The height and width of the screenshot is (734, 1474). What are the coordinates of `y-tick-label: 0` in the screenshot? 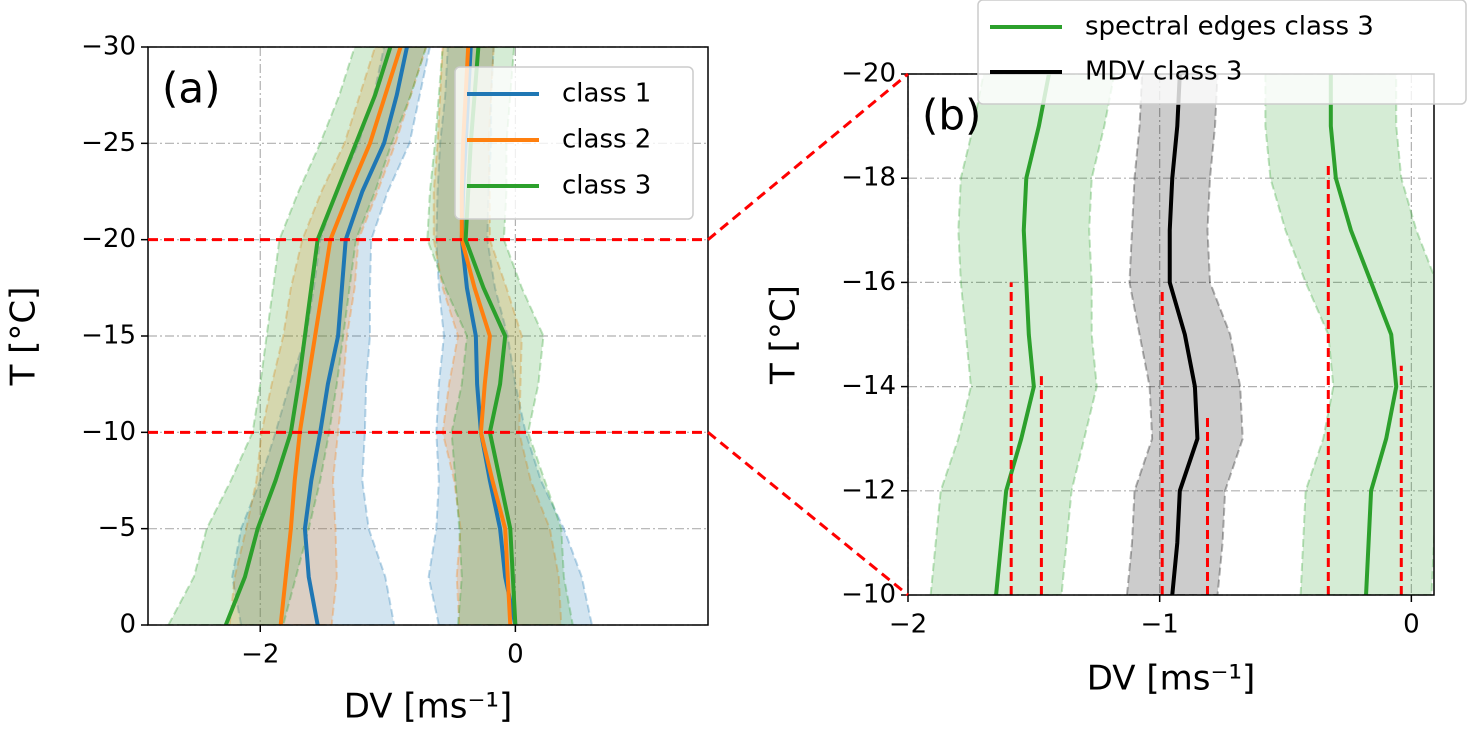 It's located at (127, 625).